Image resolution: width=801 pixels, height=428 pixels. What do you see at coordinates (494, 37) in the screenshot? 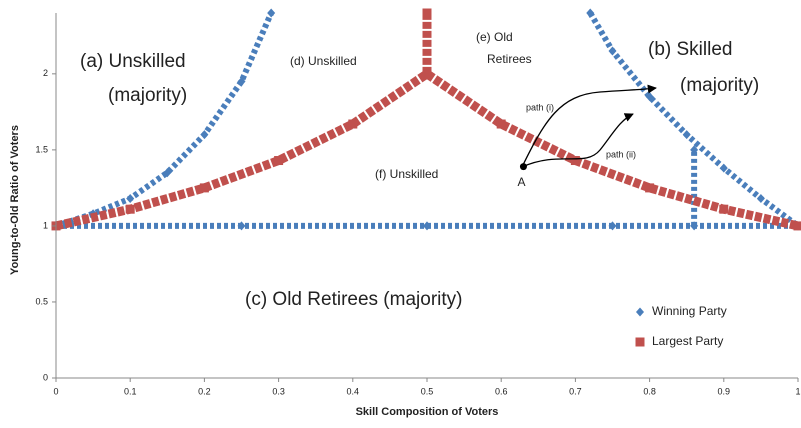
I see `annotation: (e) Old` at bounding box center [494, 37].